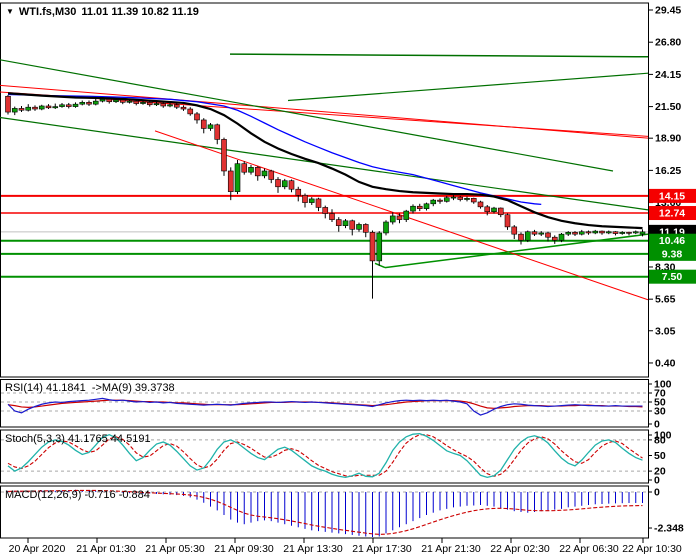 Image resolution: width=700 pixels, height=560 pixels. I want to click on symbol-period-label: WTI.fs,M30, so click(47, 12).